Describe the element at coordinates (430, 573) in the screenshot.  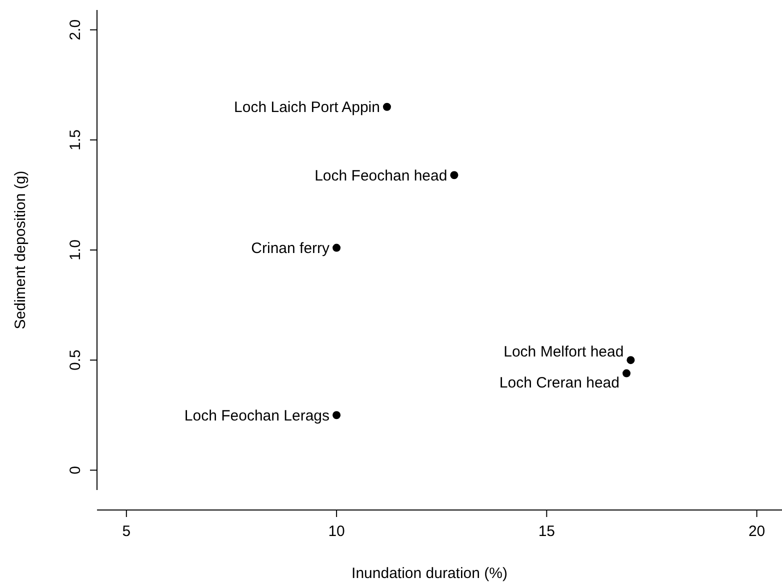
I see `x-axis-title: Inundation duration (%)` at that location.